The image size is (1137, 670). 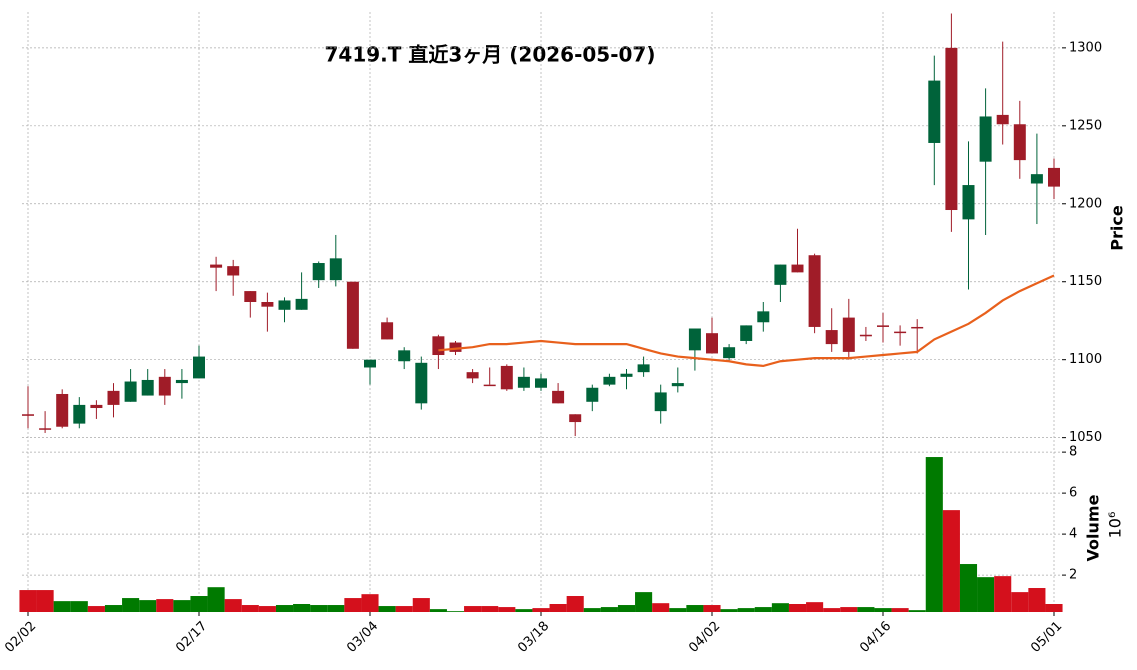 What do you see at coordinates (191, 637) in the screenshot?
I see `x-tick-label: 02/17` at bounding box center [191, 637].